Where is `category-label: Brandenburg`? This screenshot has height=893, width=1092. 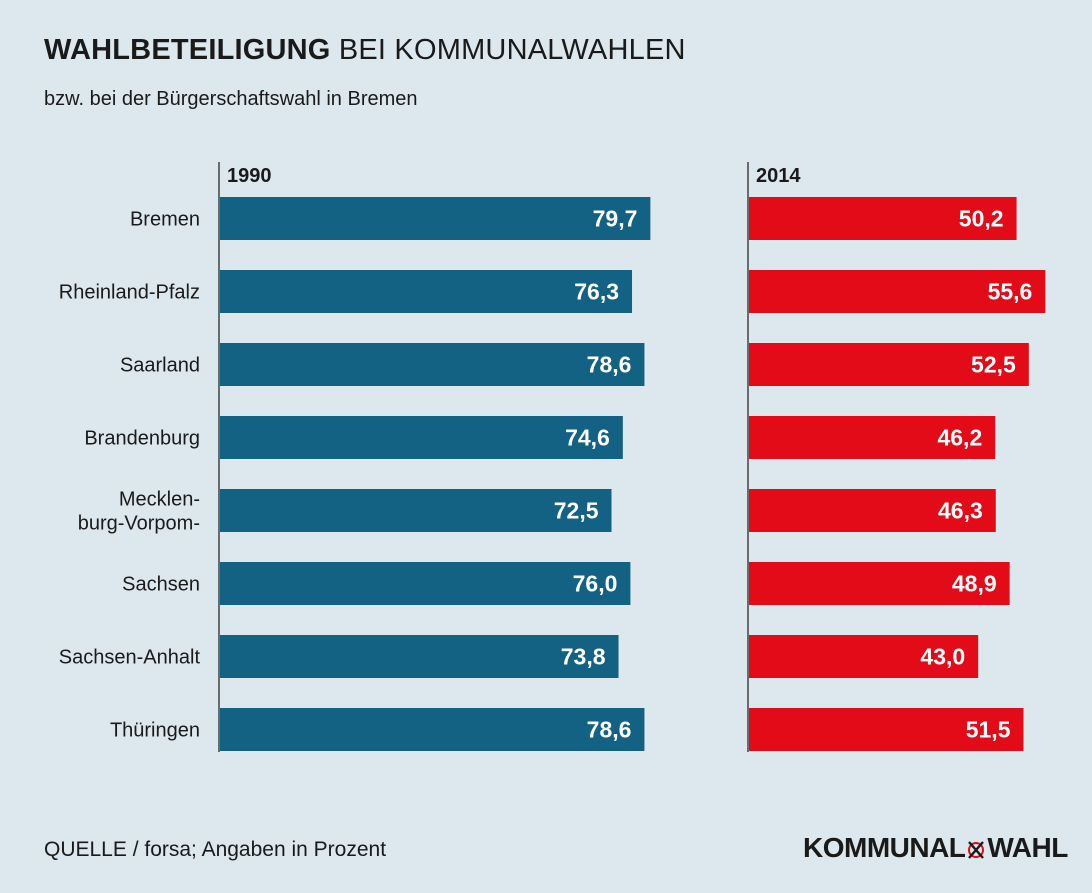 category-label: Brandenburg is located at coordinates (142, 439).